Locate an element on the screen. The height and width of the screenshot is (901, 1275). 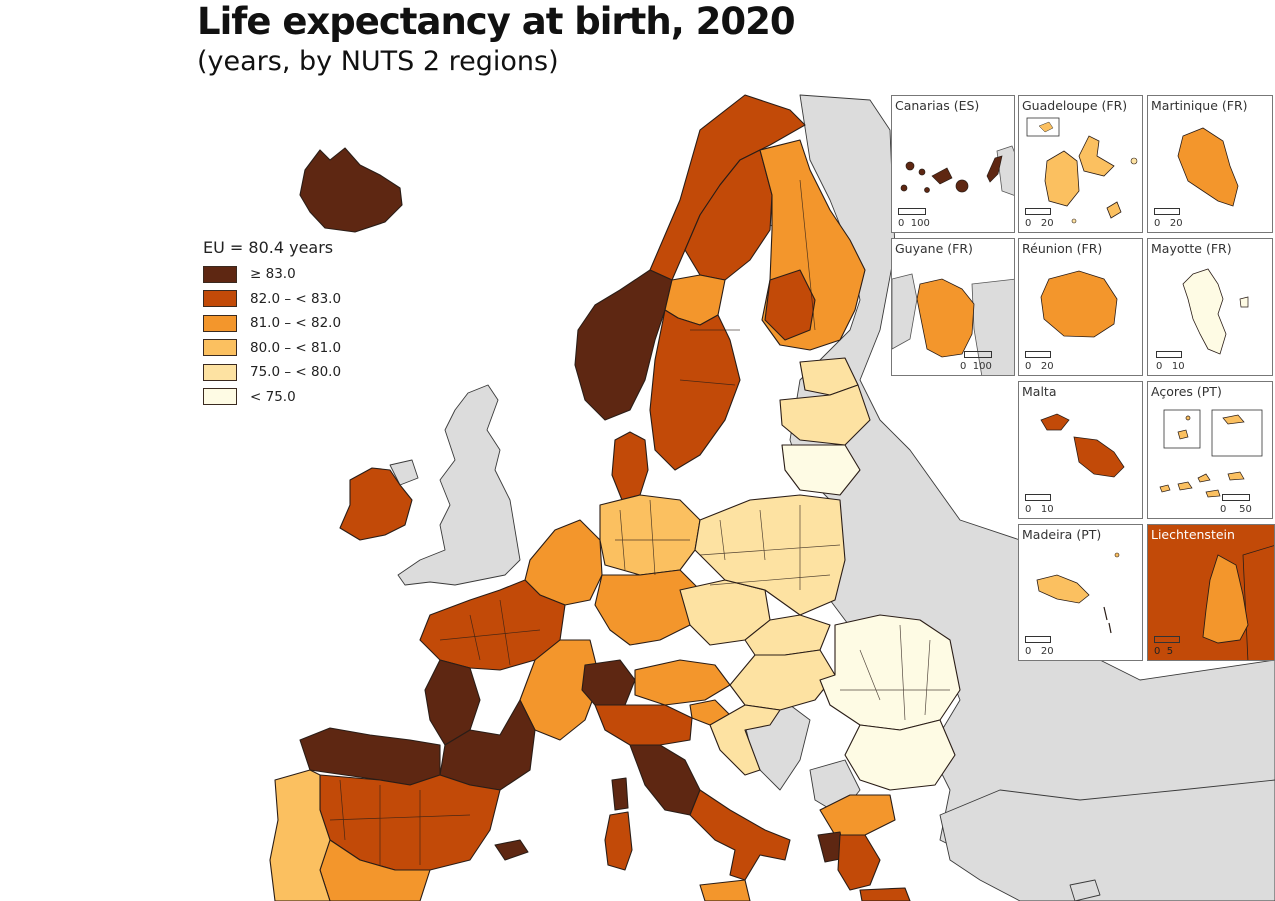
region-denmark is located at coordinates (630, 466).